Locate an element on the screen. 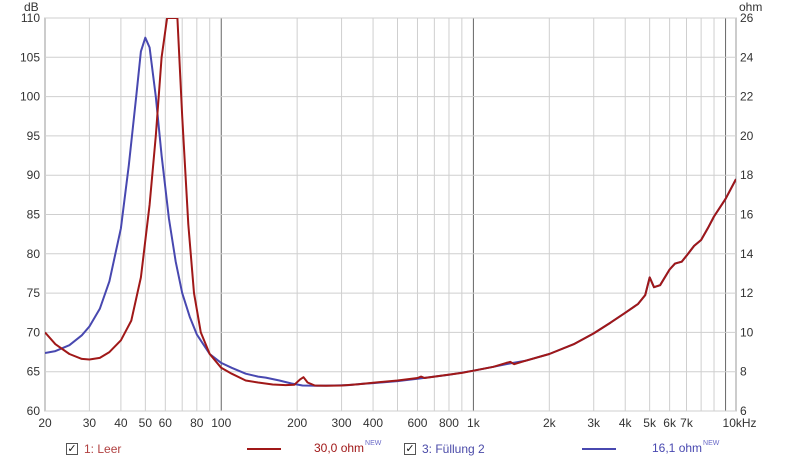 The image size is (800, 463). y-right-tick-label-0: 6 is located at coordinates (743, 411).